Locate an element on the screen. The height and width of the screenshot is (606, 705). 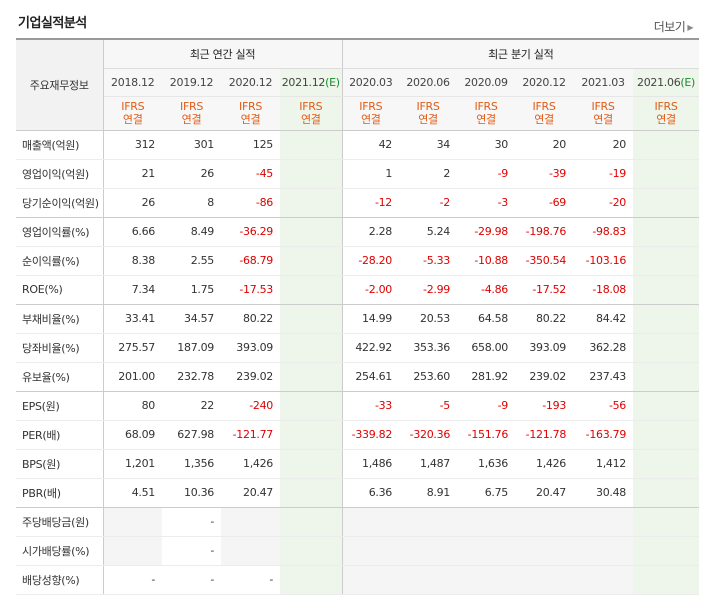
table-row: 주당배당금(원) - is located at coordinates (358, 522).